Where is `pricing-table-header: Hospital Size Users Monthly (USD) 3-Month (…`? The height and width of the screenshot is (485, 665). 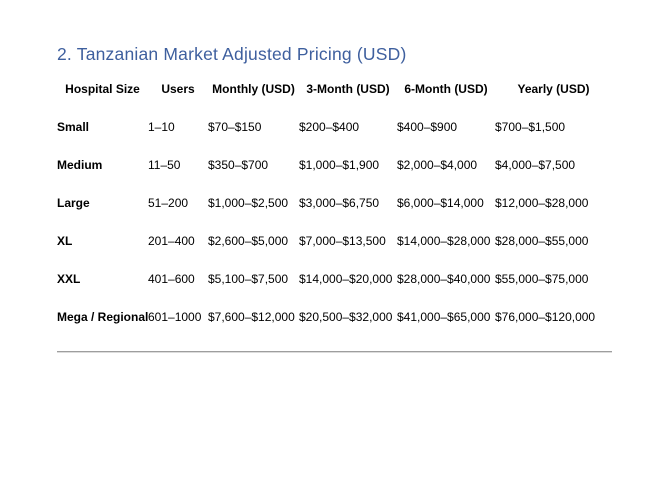 pricing-table-header: Hospital Size Users Monthly (USD) 3-Month (… is located at coordinates (334, 89).